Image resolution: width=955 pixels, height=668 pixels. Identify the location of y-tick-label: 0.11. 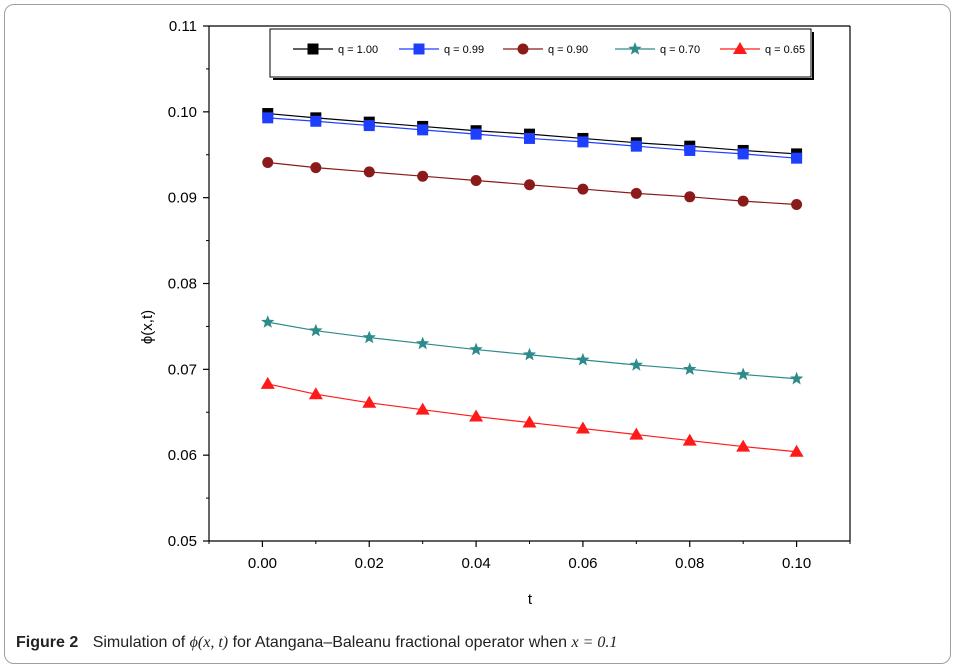
(183, 26).